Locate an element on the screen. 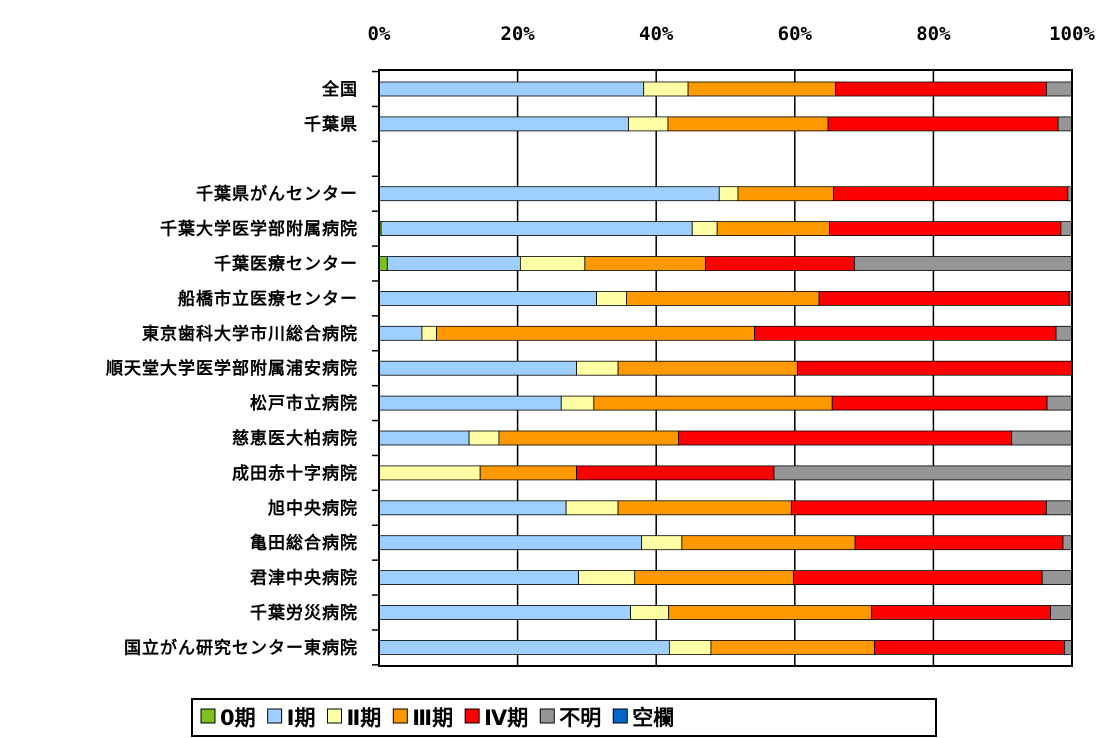  category-label: 東京歯科大学市川総合病院 is located at coordinates (250, 333).